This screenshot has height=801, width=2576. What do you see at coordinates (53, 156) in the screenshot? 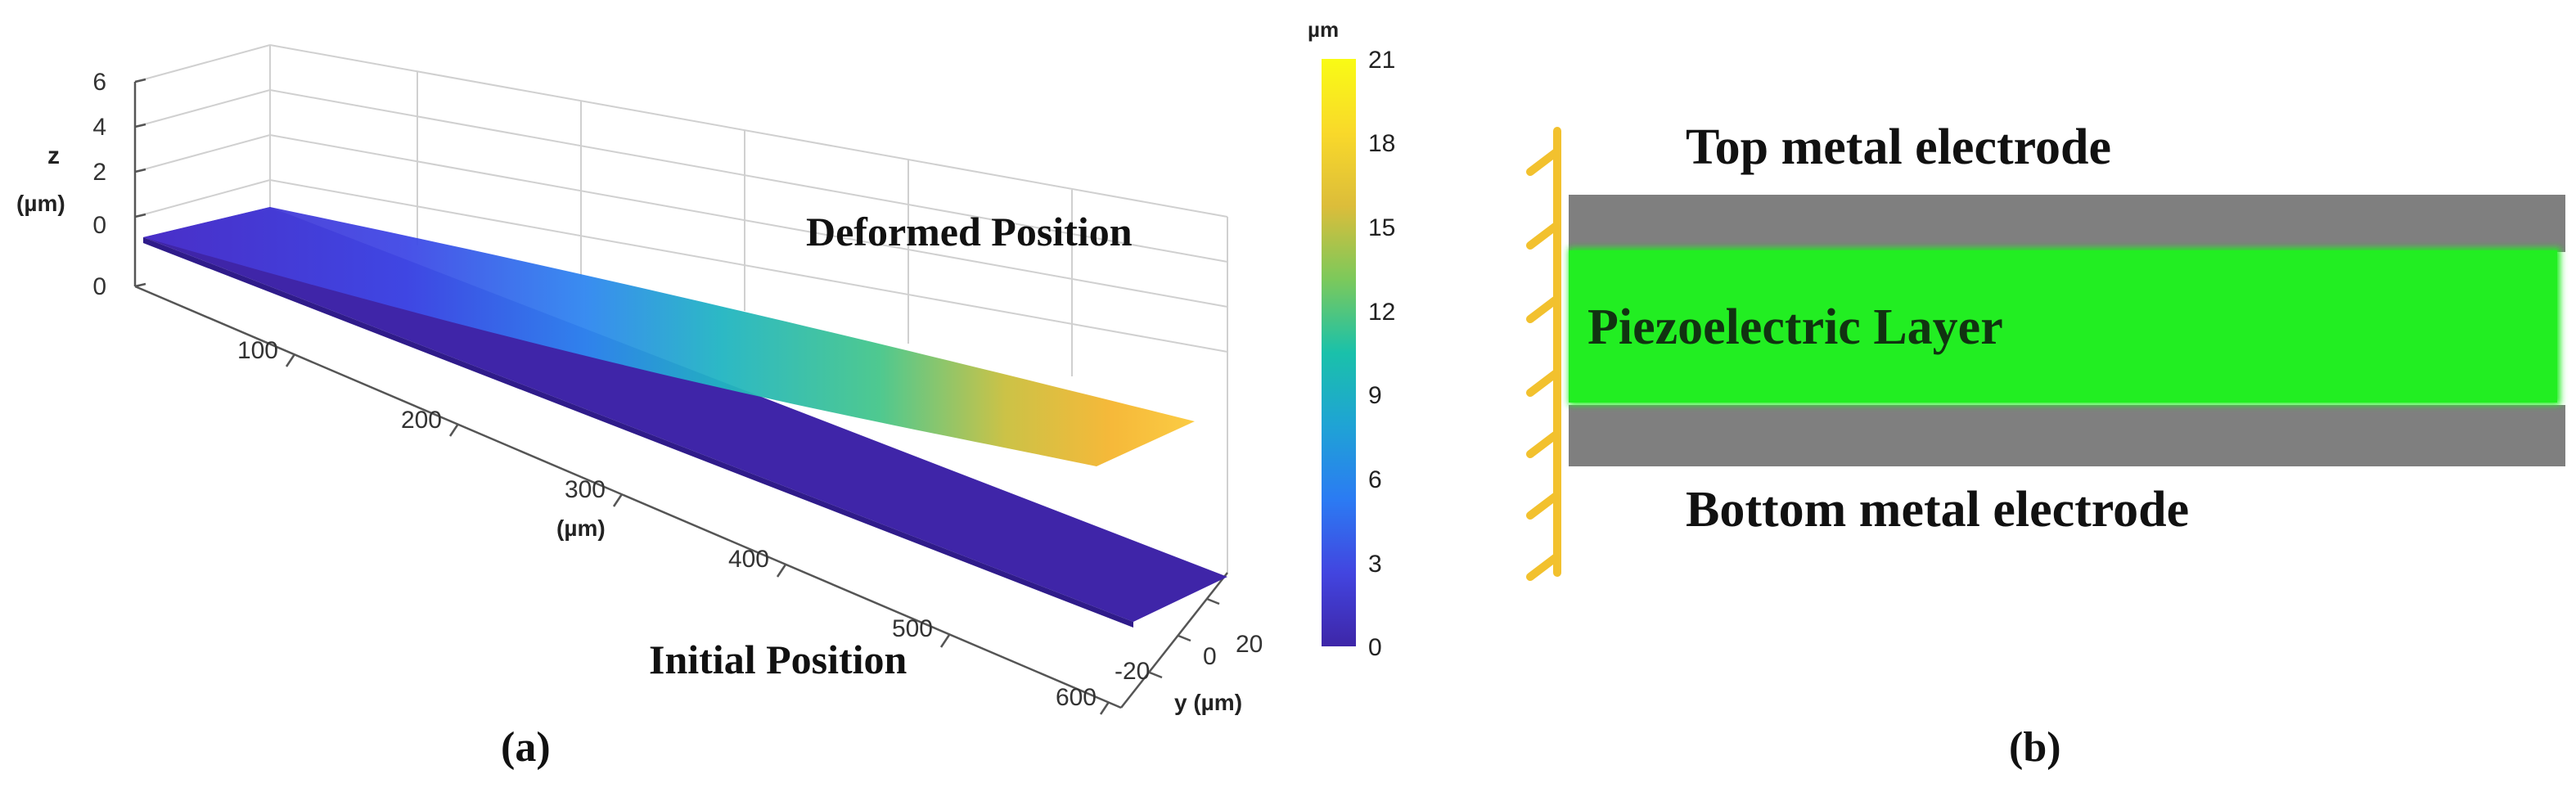
I see `z-axis-label: z` at bounding box center [53, 156].